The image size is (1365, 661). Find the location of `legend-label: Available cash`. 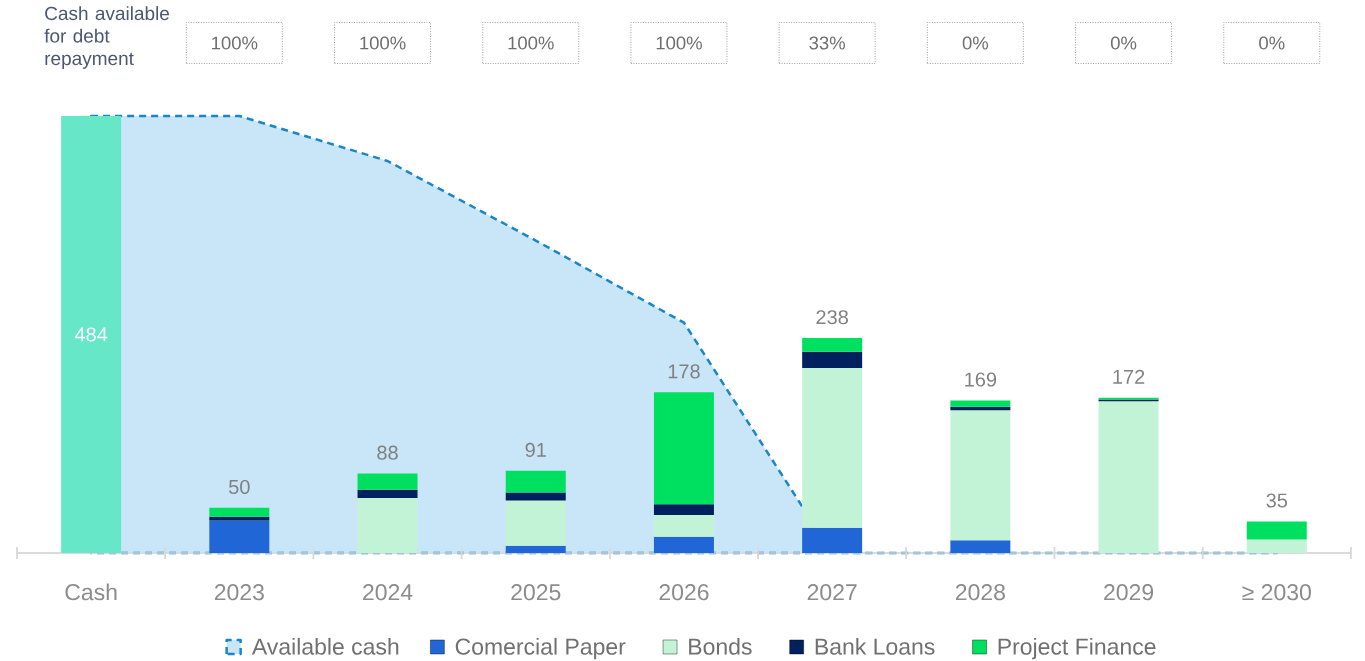

legend-label: Available cash is located at coordinates (325, 646).